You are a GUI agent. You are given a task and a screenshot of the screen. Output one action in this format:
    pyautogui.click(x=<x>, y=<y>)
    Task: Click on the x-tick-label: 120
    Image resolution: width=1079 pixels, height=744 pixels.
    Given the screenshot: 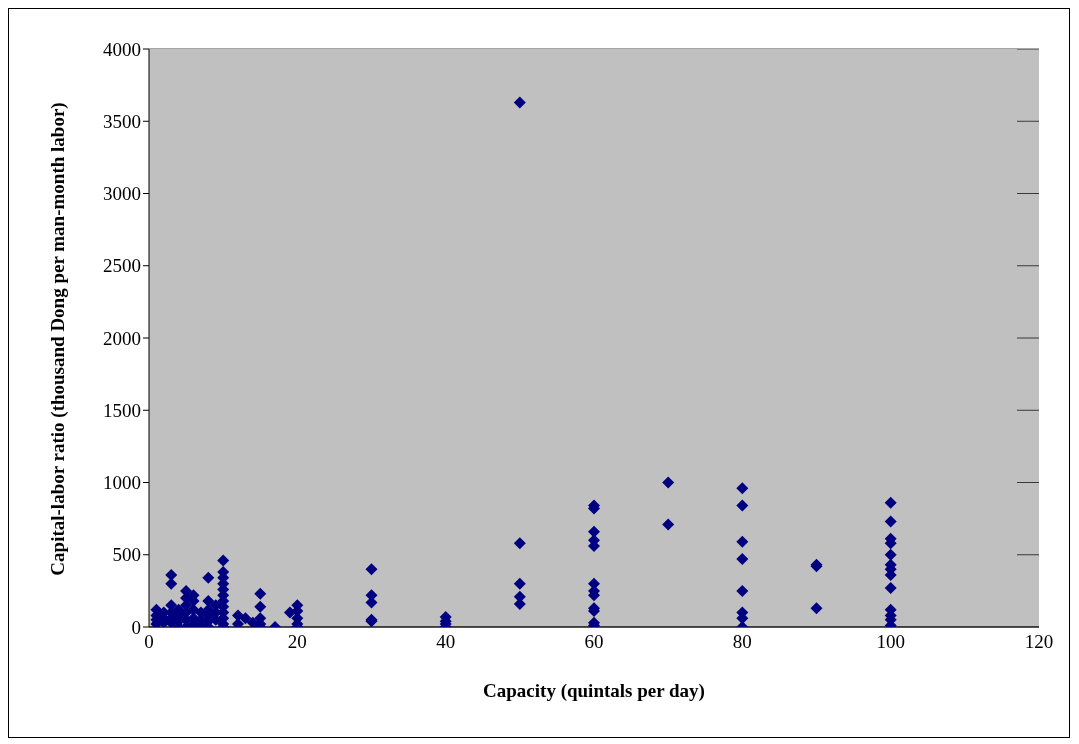 What is the action you would take?
    pyautogui.click(x=1039, y=642)
    